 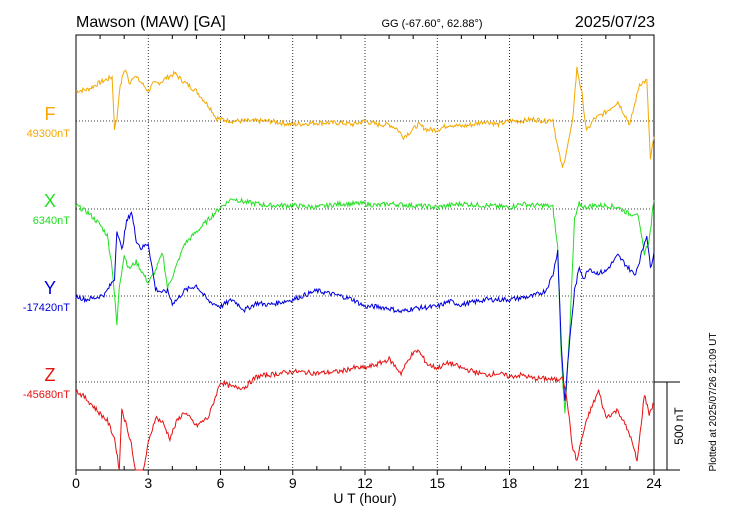 I want to click on x-tick-label-6: 6, so click(x=221, y=483).